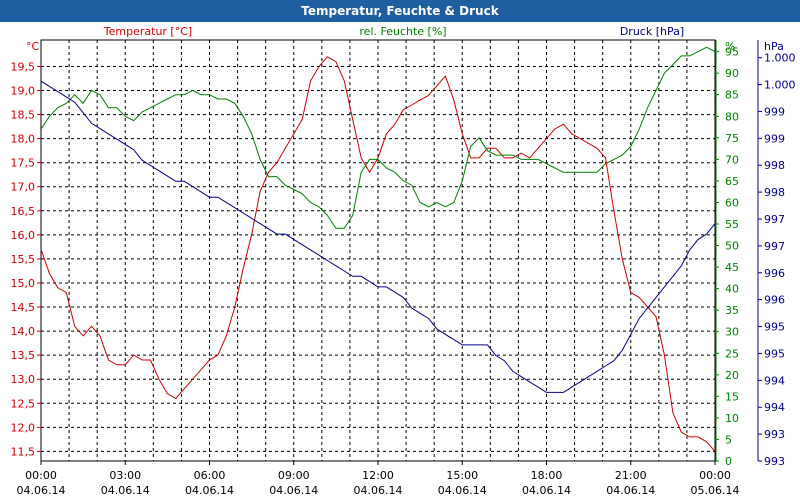 This screenshot has width=800, height=500. Describe the element at coordinates (732, 267) in the screenshot. I see `humidity-tick-label: 45` at that location.